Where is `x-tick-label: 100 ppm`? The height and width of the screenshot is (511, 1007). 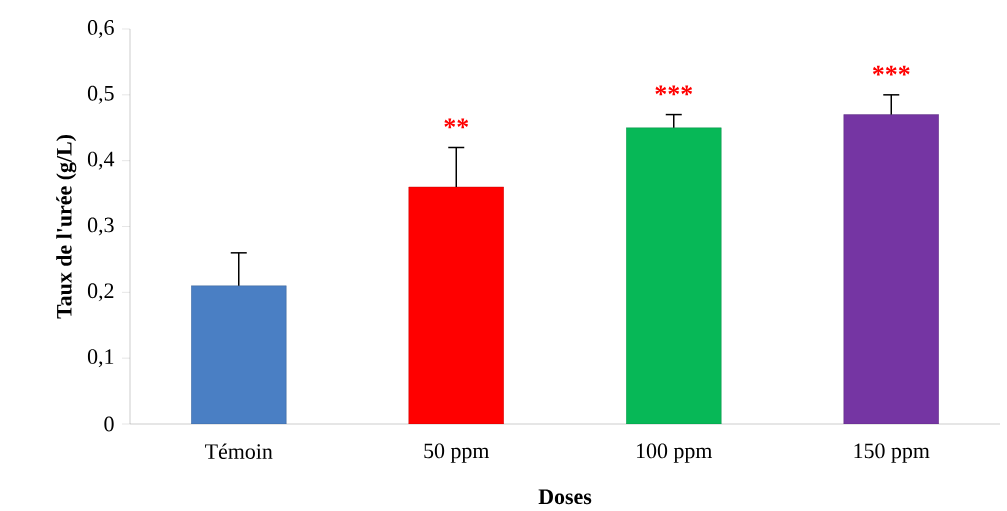
x-tick-label: 100 ppm is located at coordinates (675, 453).